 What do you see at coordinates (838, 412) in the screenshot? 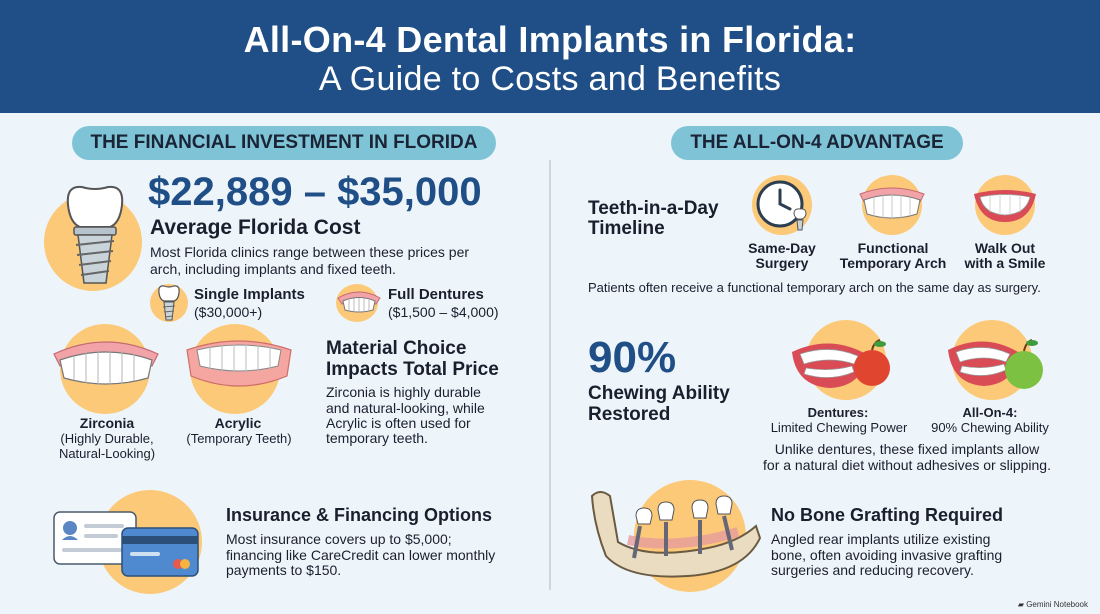
I see `dentures-chew-title: Dentures:` at bounding box center [838, 412].